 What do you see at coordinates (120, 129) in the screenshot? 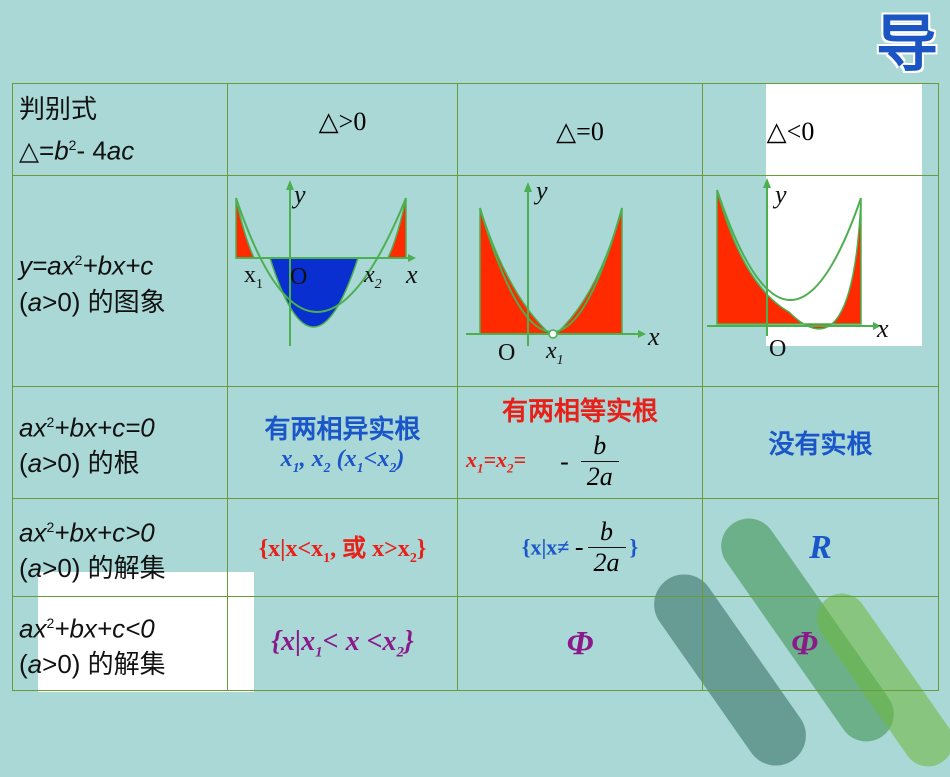
I see `row-header-discriminant: 判别式 △=b2- 4ac` at bounding box center [120, 129].